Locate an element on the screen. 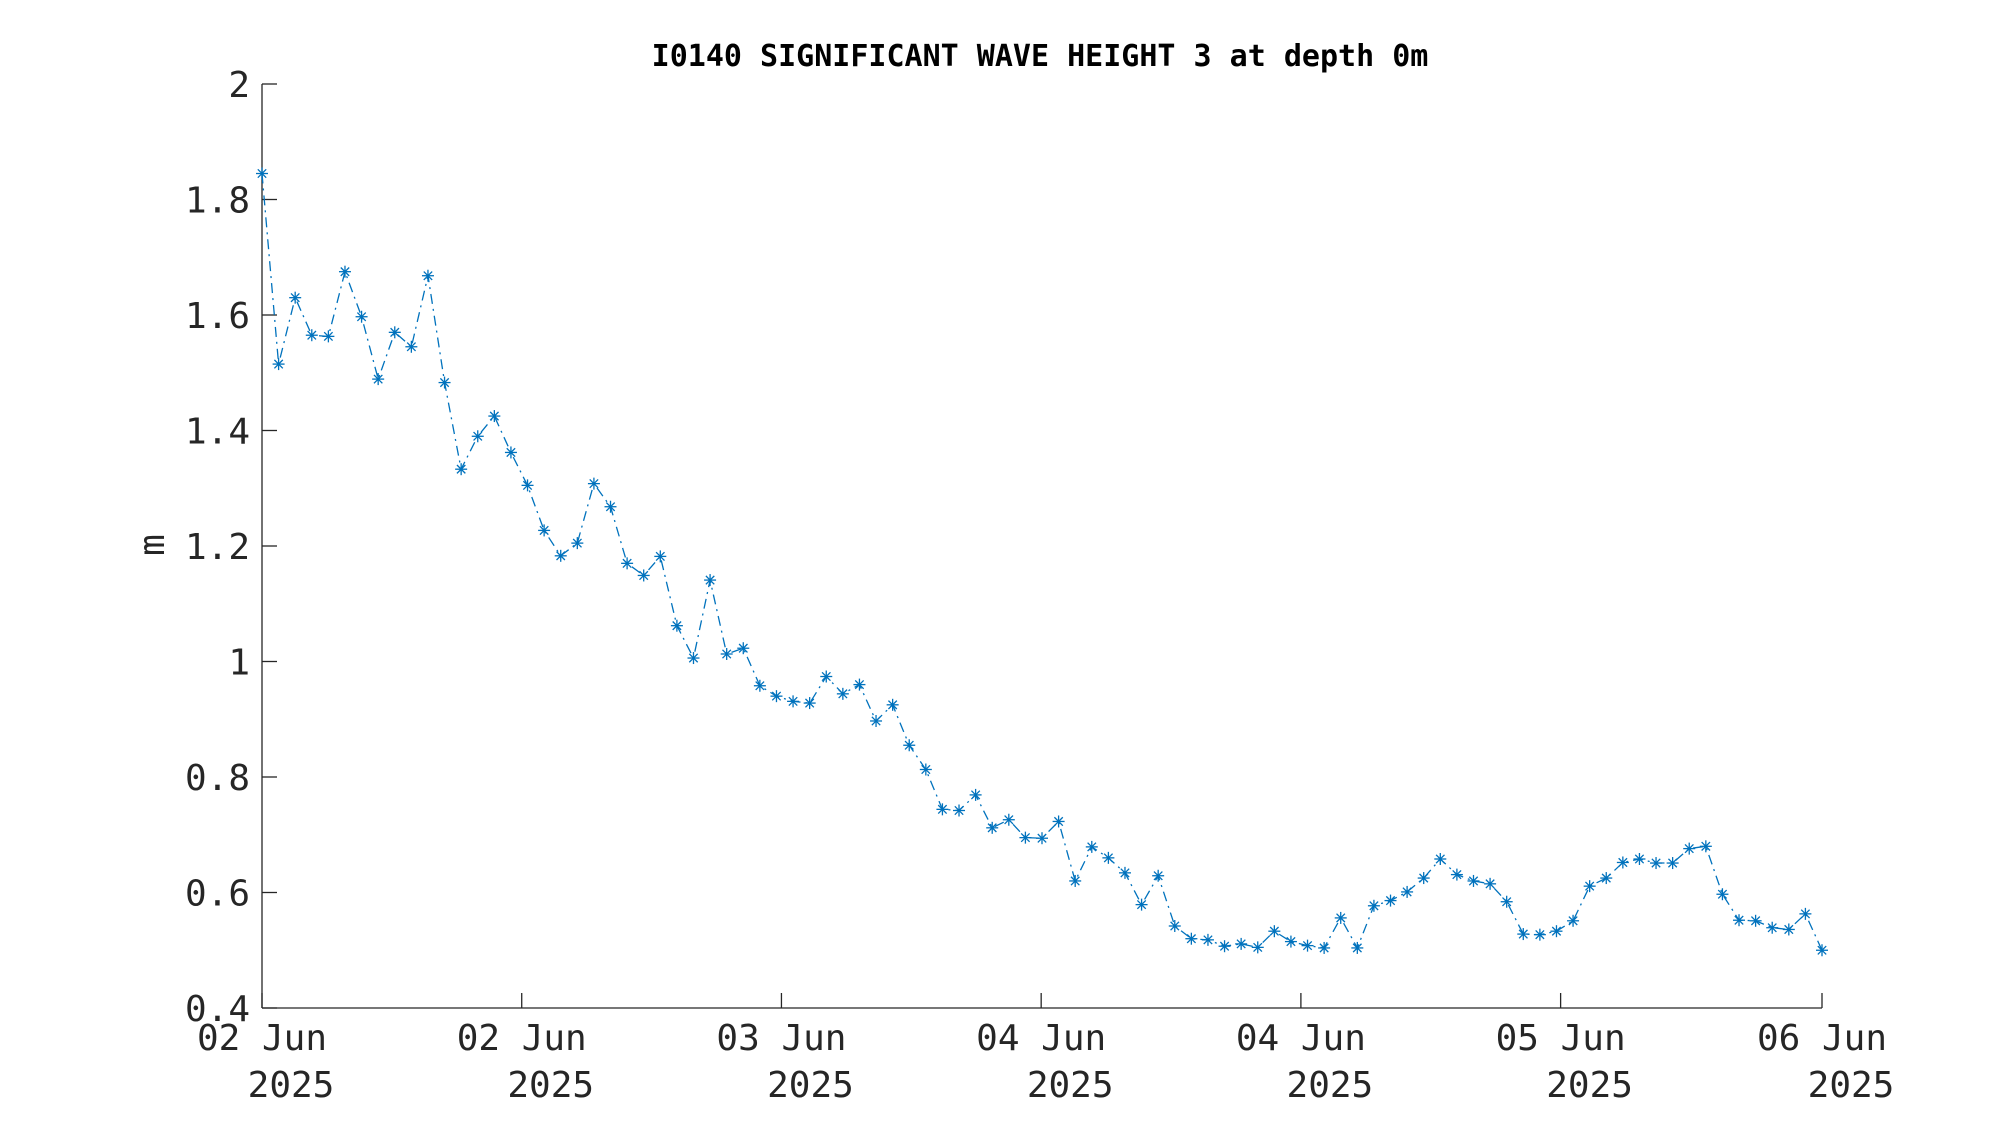 Image resolution: width=2000 pixels, height=1125 pixels. y-tick-label: 1 is located at coordinates (239, 663).